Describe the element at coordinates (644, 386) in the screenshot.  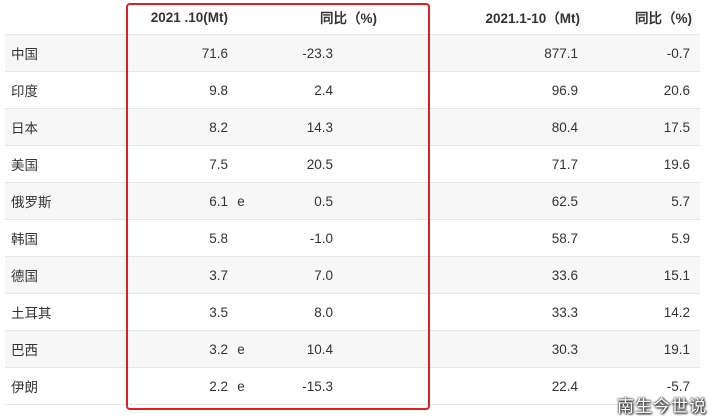
I see `cell-ytd-yoy: -5.7` at that location.